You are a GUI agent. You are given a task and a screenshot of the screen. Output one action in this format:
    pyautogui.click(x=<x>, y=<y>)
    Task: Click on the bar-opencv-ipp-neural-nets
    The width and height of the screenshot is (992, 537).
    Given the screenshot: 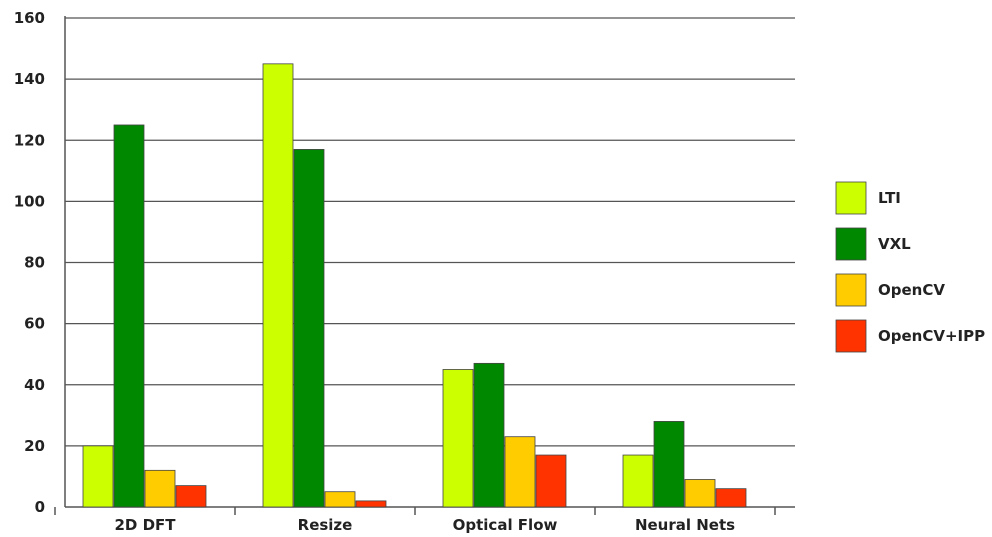 What is the action you would take?
    pyautogui.click(x=731, y=498)
    